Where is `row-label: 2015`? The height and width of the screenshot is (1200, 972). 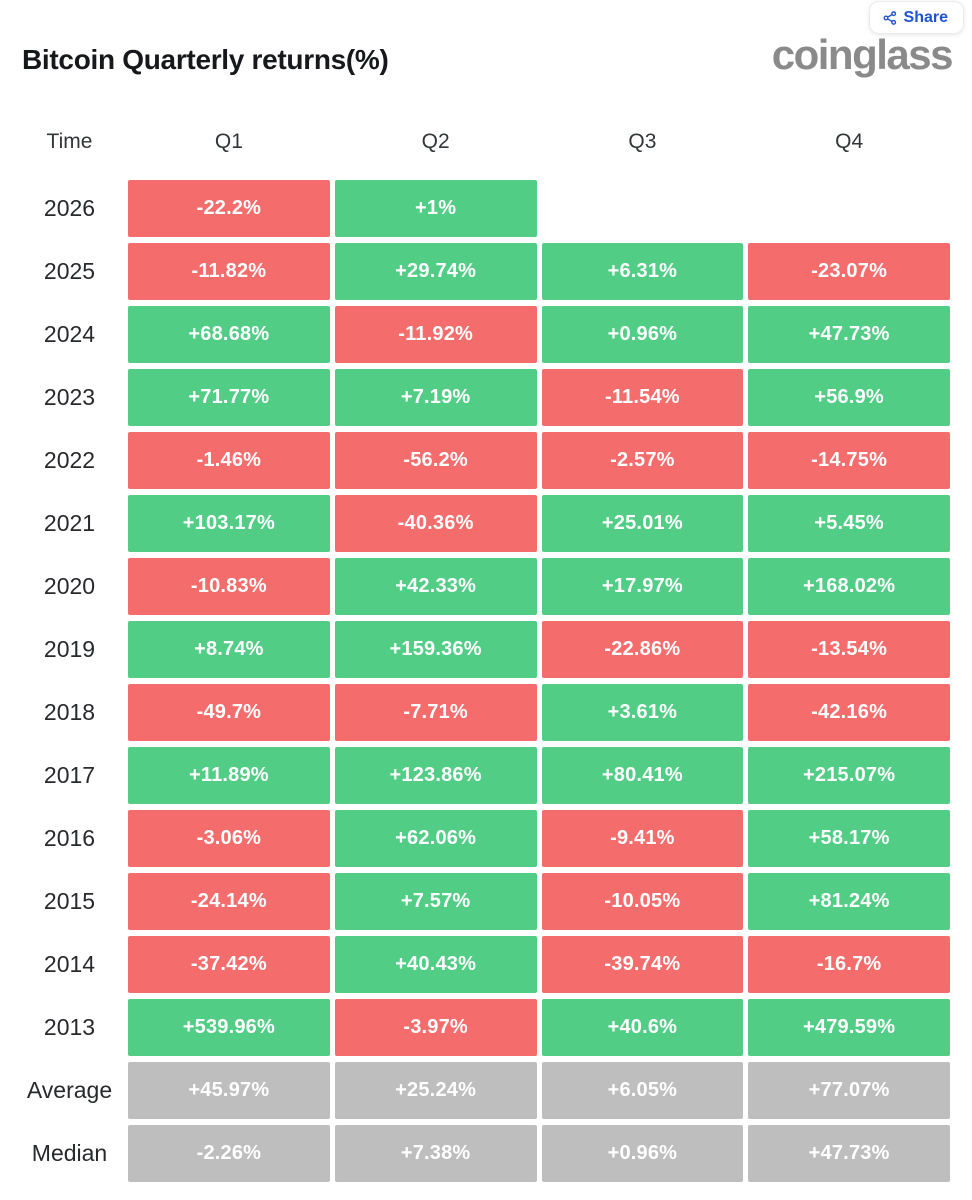 row-label: 2015 is located at coordinates (69, 901).